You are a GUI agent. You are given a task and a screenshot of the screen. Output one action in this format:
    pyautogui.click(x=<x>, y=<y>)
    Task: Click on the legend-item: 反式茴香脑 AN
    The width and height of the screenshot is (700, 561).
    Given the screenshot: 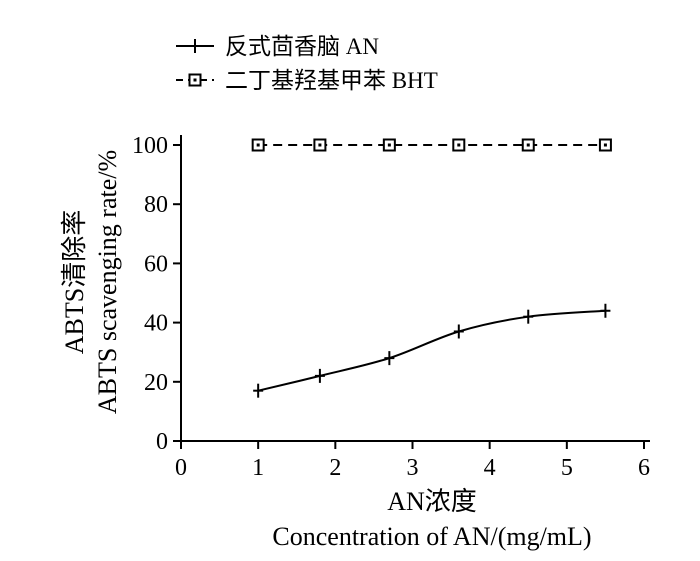 What is the action you would take?
    pyautogui.click(x=277, y=46)
    